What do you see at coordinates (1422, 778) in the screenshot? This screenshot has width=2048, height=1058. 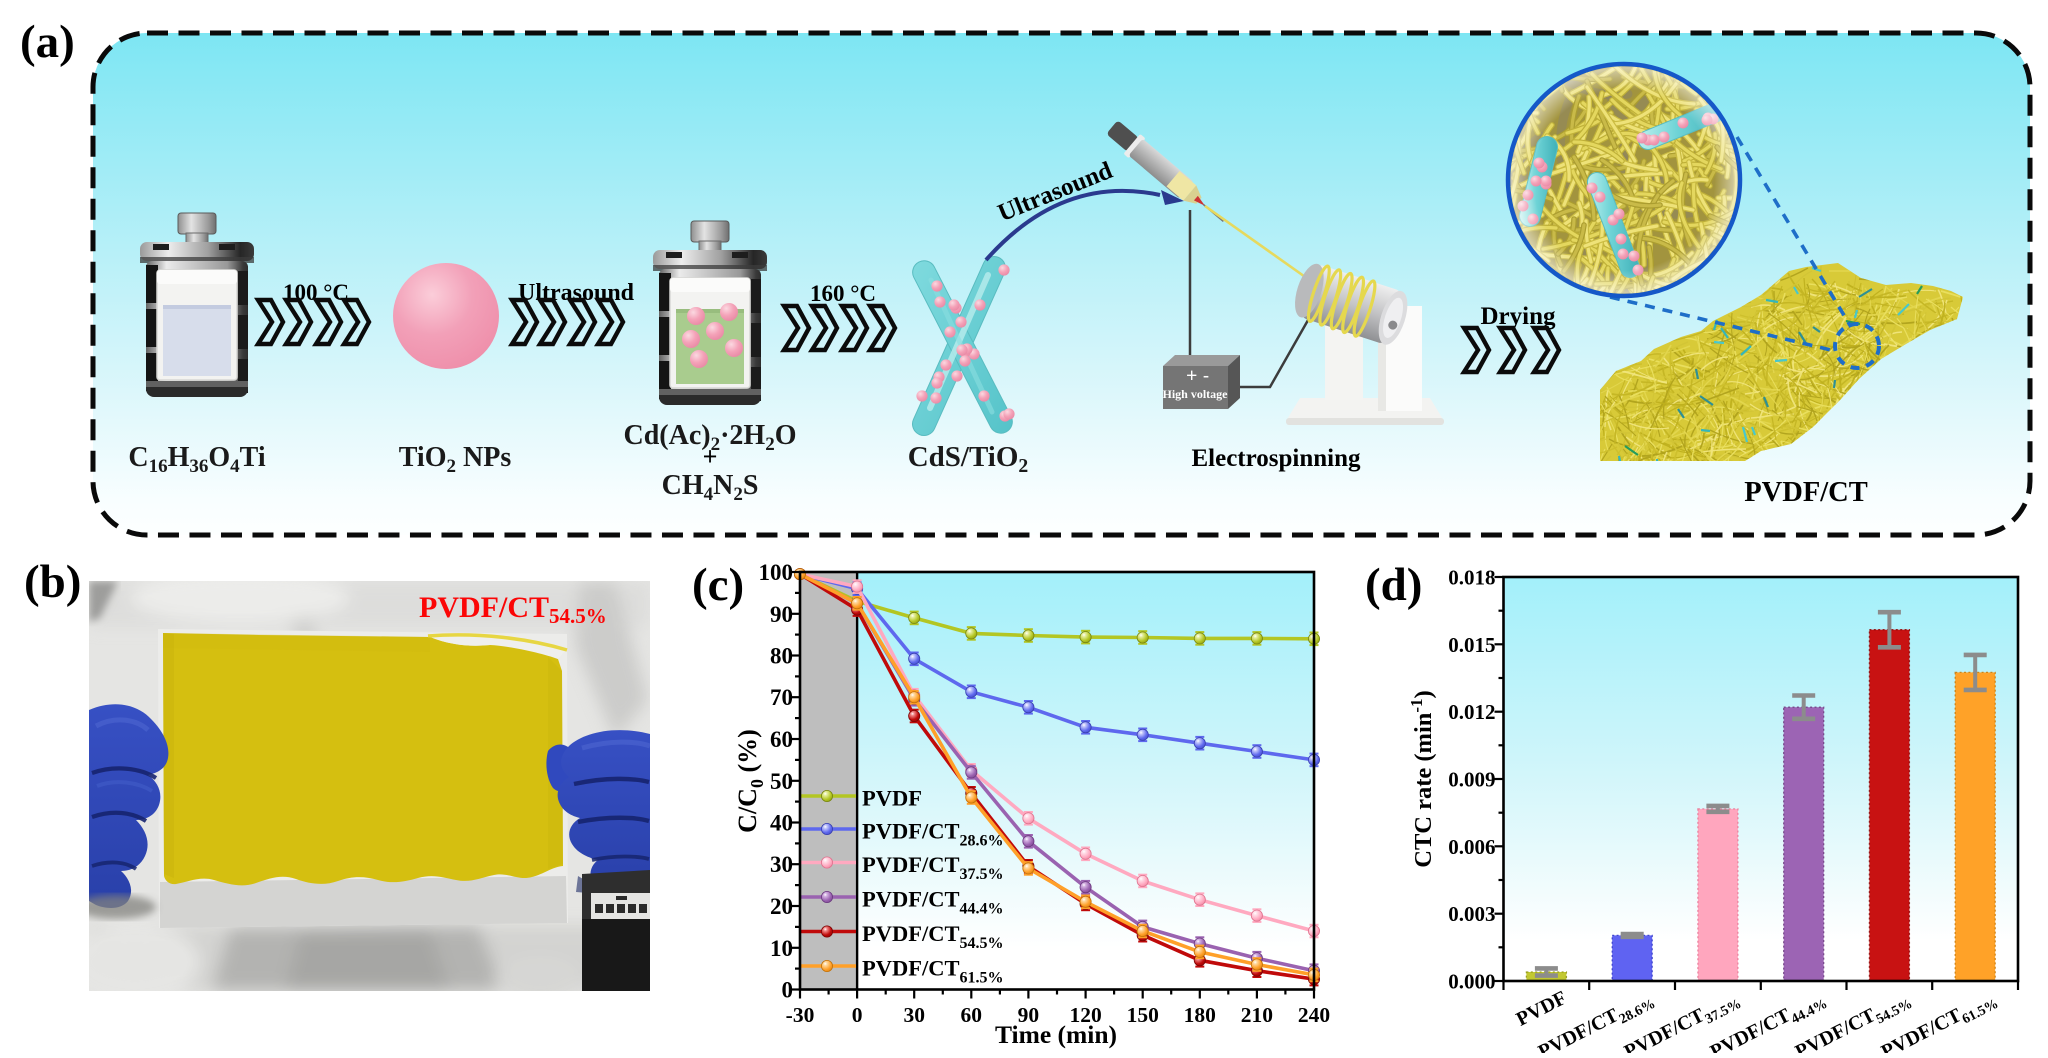 I see `svg-text: CTC rate (min-1)` at bounding box center [1422, 778].